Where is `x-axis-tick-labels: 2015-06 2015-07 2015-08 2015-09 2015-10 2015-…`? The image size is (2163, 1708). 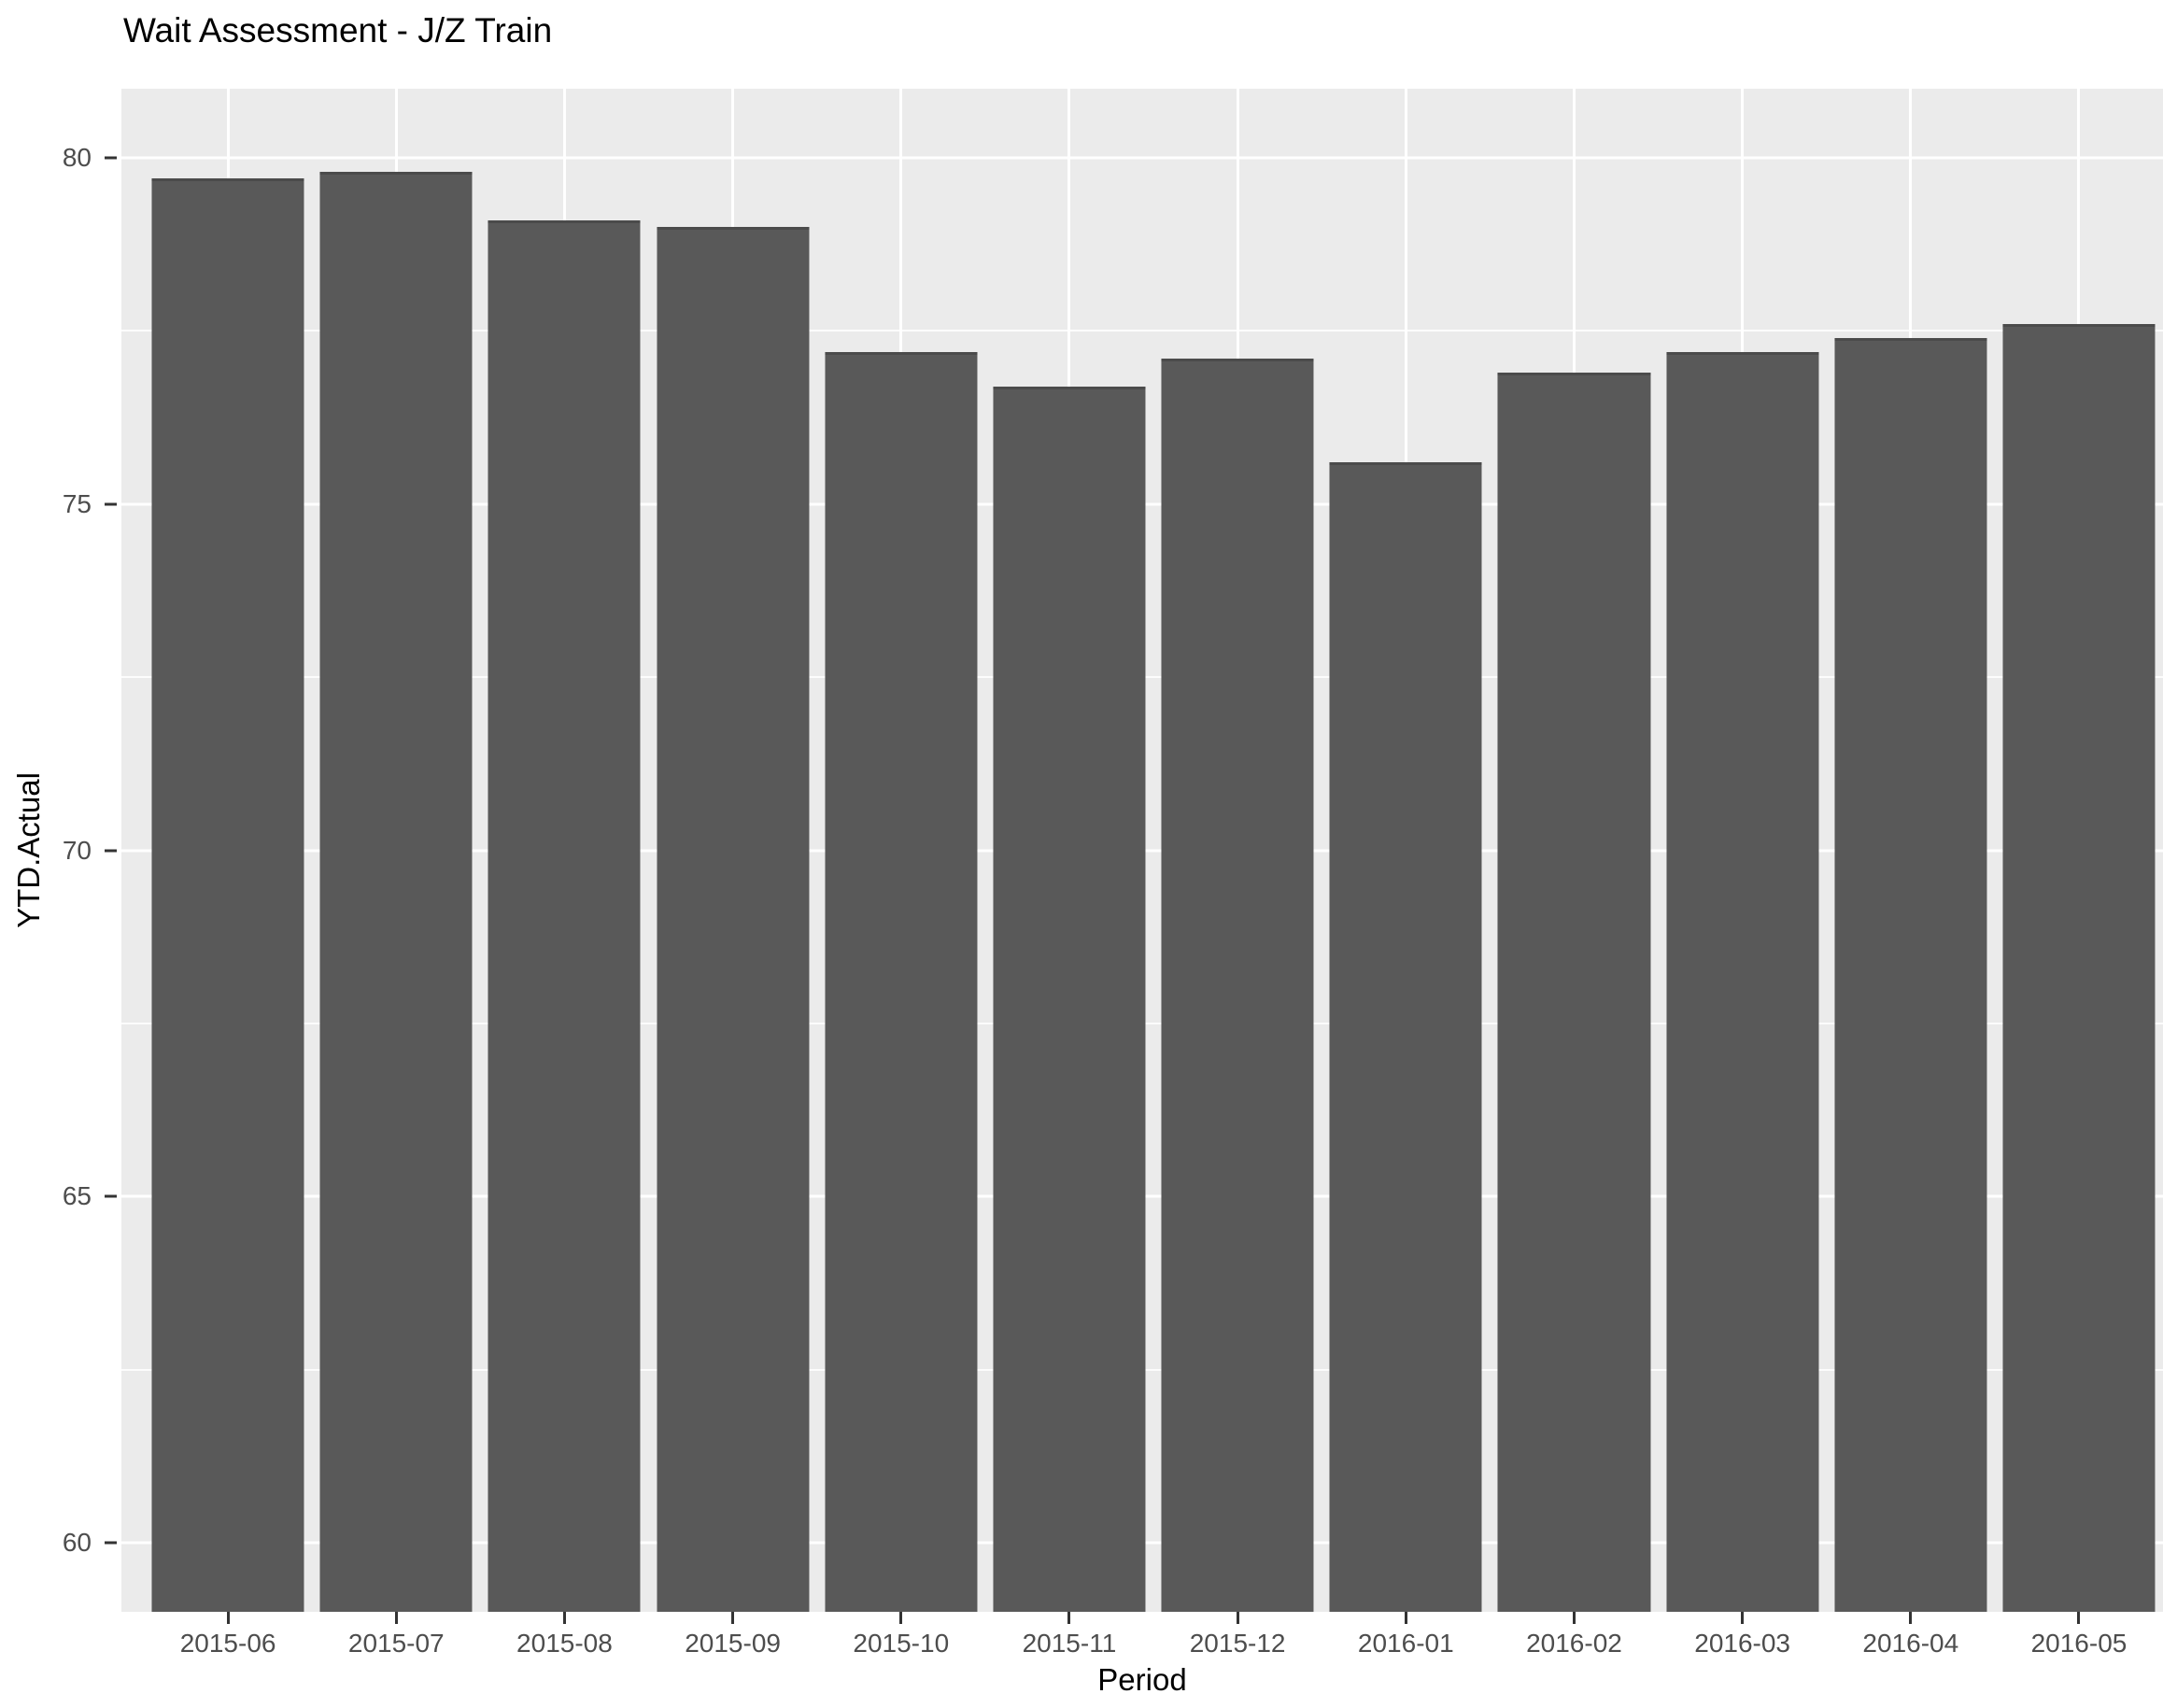 x-axis-tick-labels: 2015-06 2015-07 2015-08 2015-09 2015-10 2015-… is located at coordinates (1153, 1644).